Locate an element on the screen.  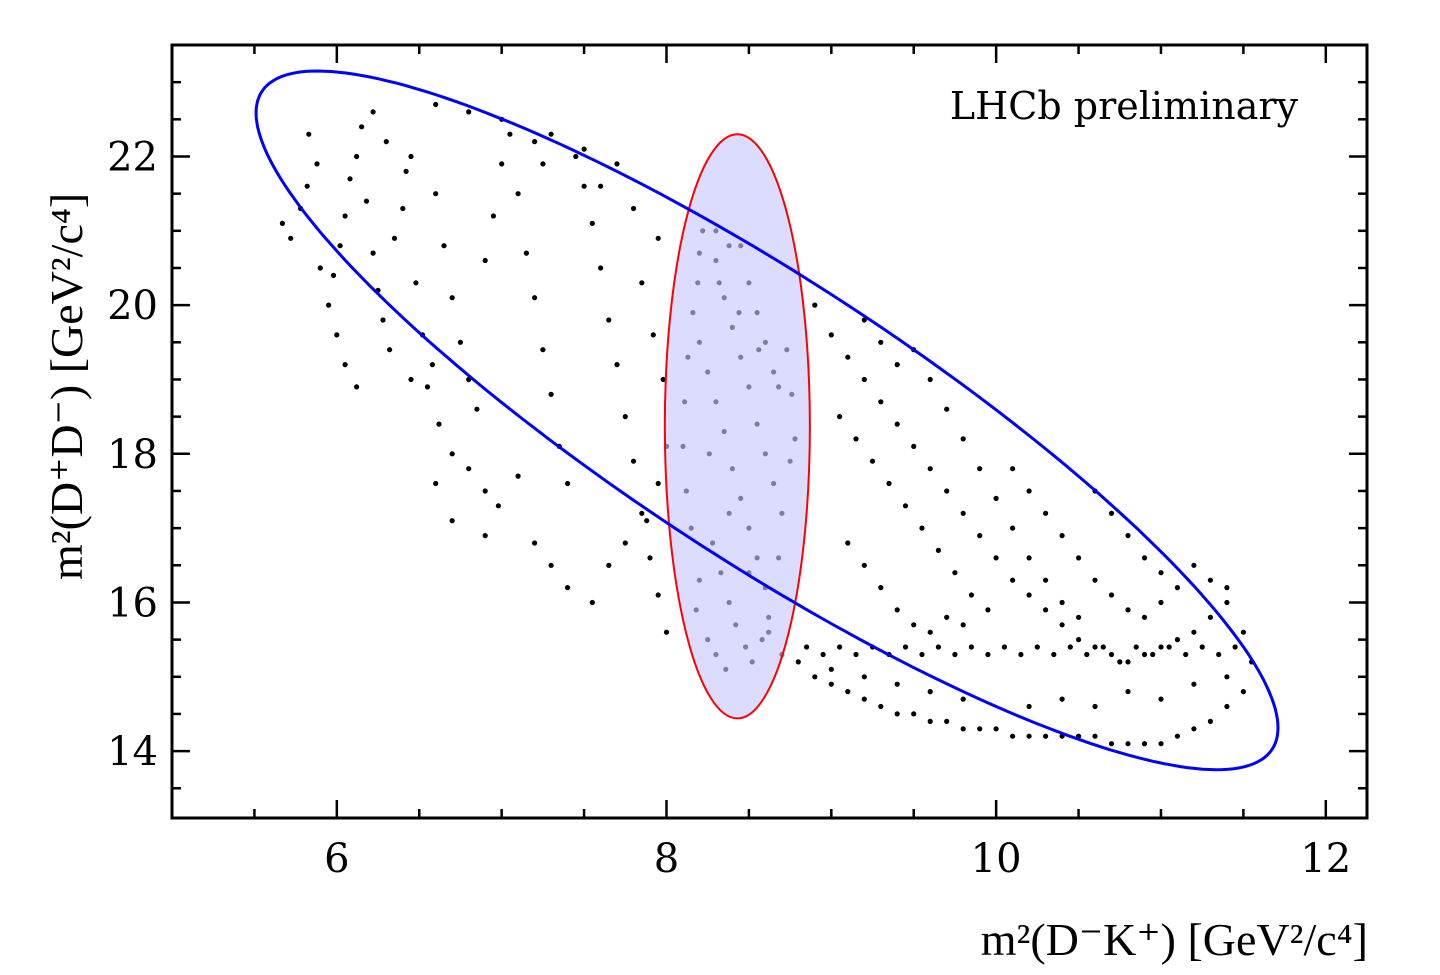
y-tick-label: 14 is located at coordinates (132, 752).